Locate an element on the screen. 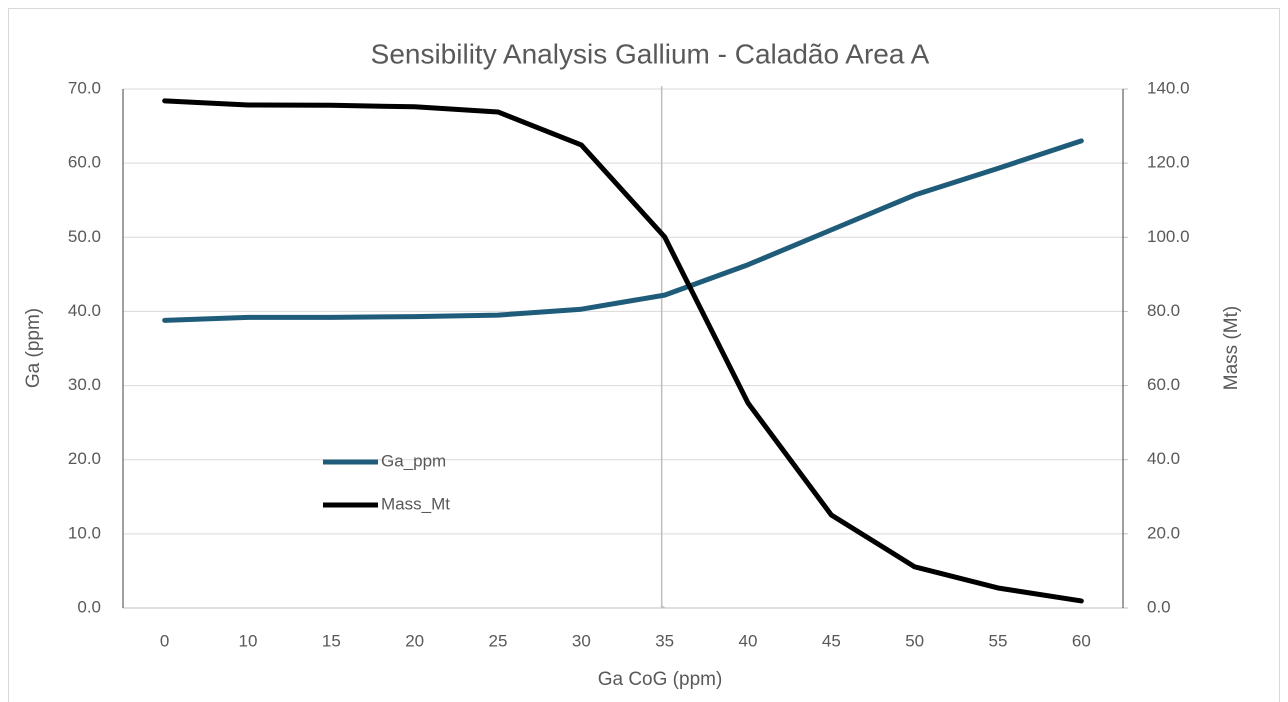 This screenshot has height=702, width=1288. y2-tick-label: 120.0 is located at coordinates (1168, 162).